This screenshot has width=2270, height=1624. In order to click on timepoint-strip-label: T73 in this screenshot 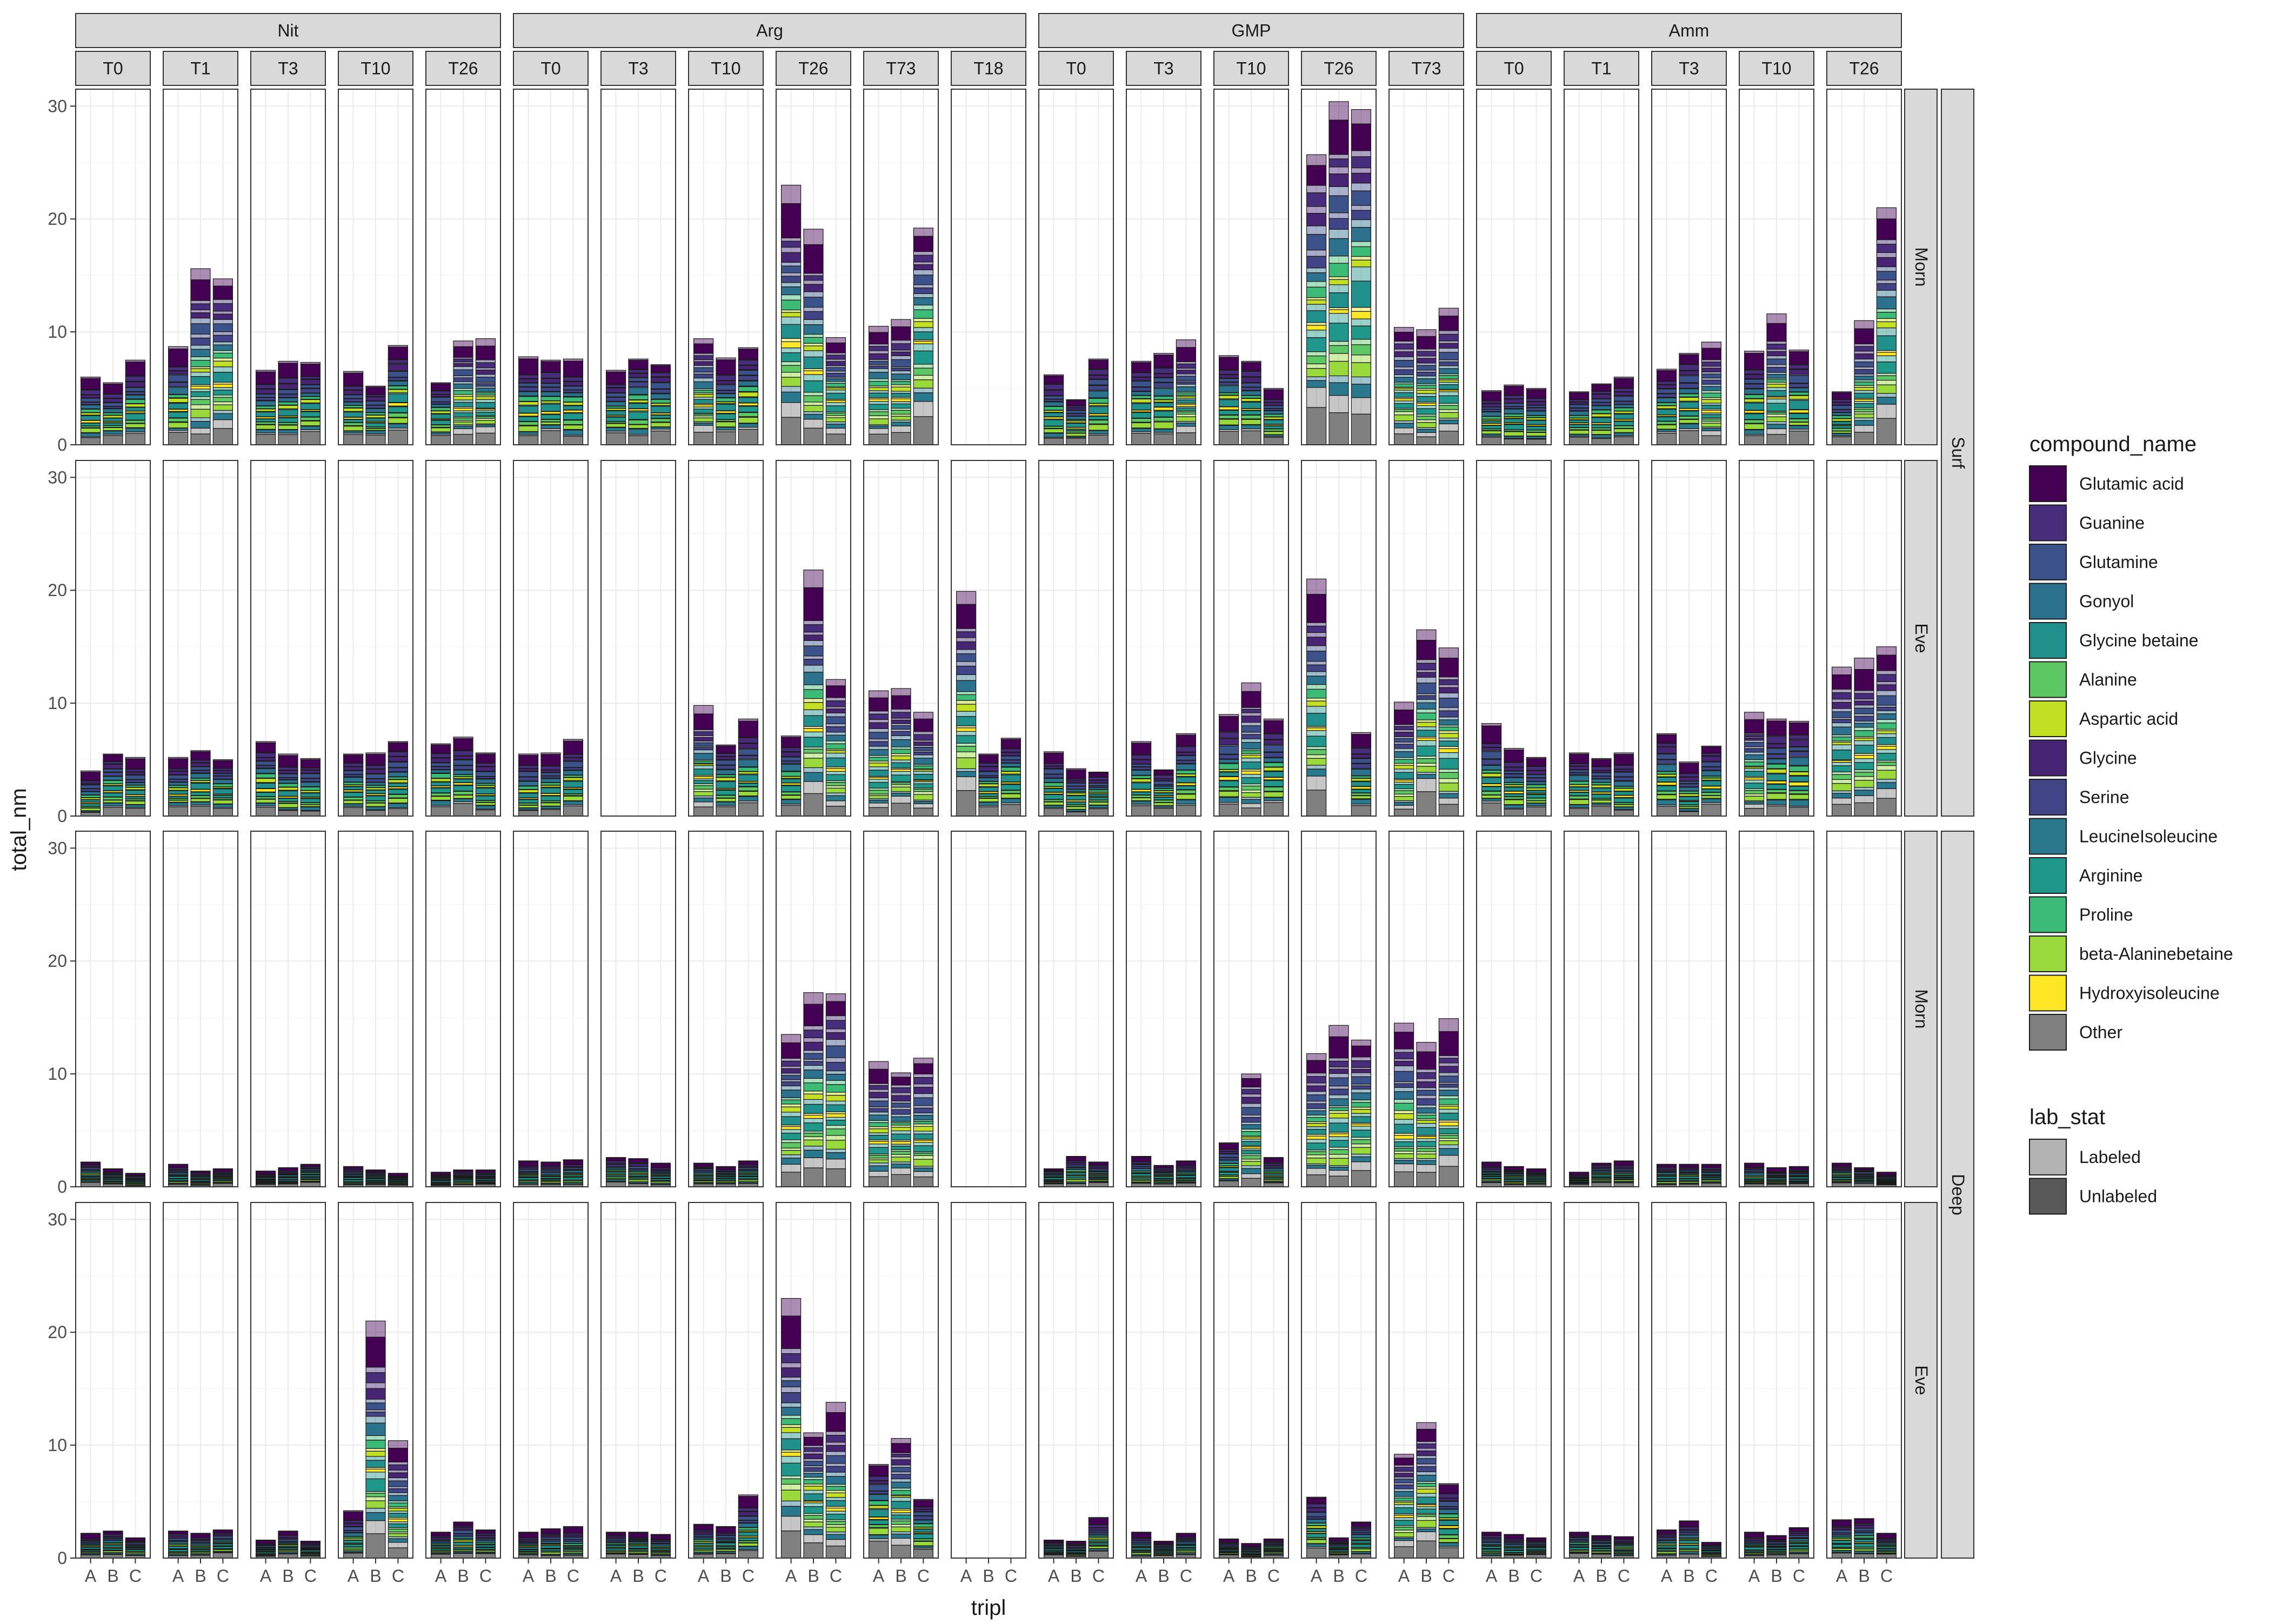, I will do `click(1426, 68)`.